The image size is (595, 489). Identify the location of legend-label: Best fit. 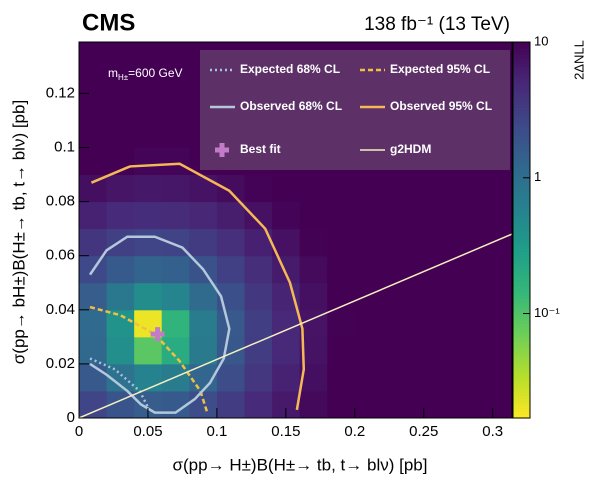
(260, 149).